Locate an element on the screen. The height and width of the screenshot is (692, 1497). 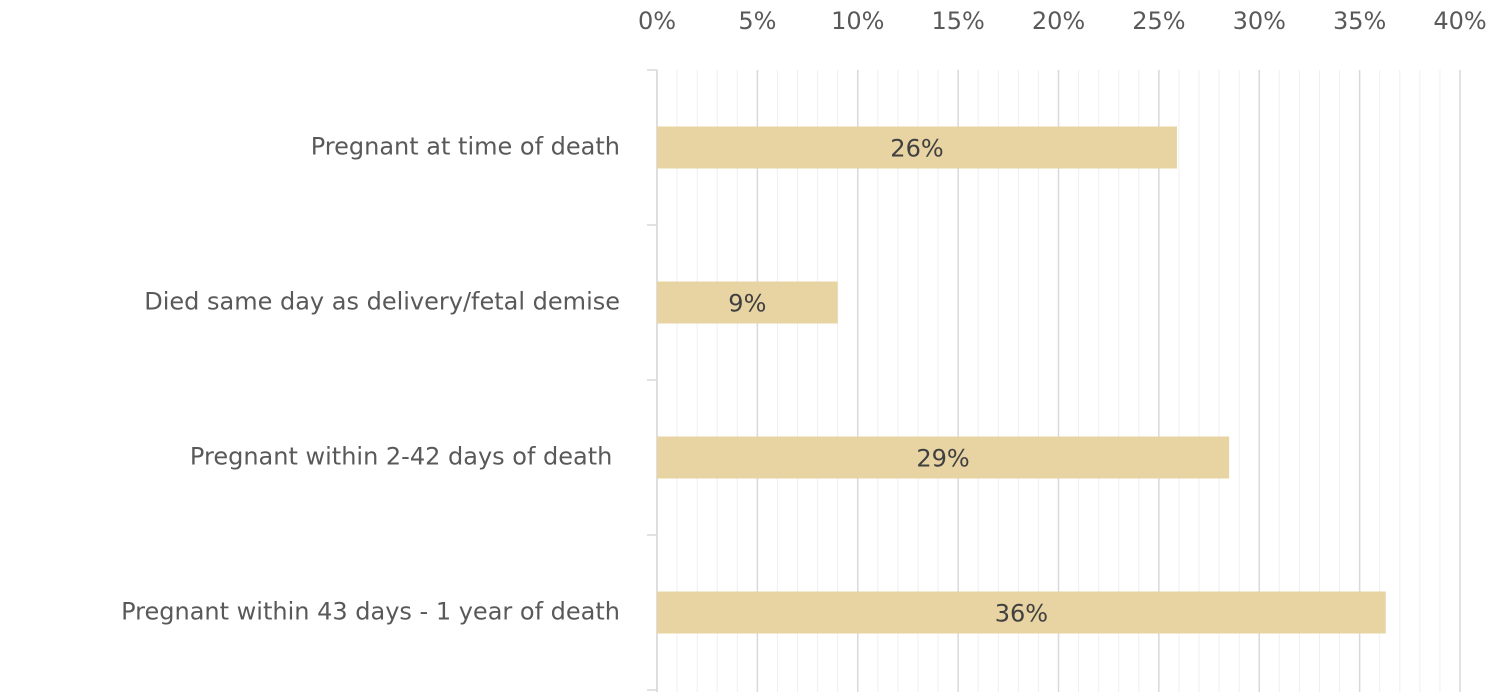
data-label: 36% is located at coordinates (1021, 614).